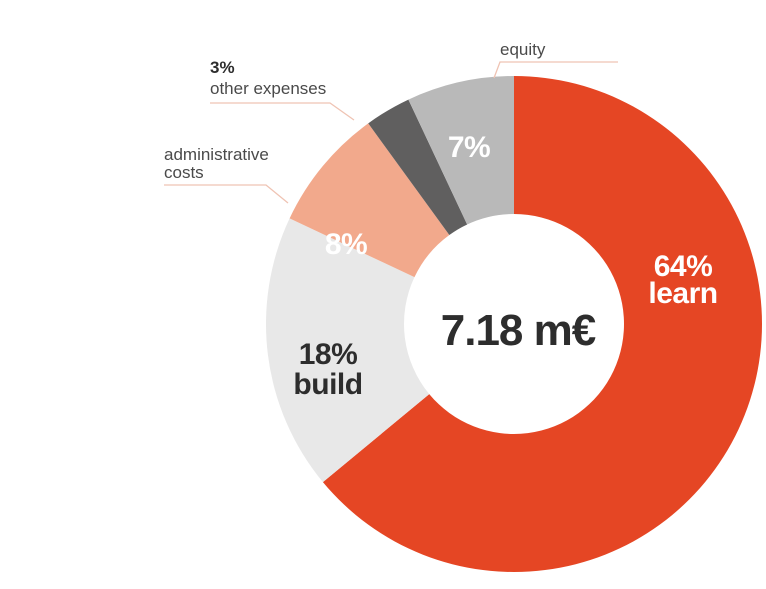 This screenshot has height=589, width=766. What do you see at coordinates (346, 244) in the screenshot?
I see `admin-percent-label: 8%` at bounding box center [346, 244].